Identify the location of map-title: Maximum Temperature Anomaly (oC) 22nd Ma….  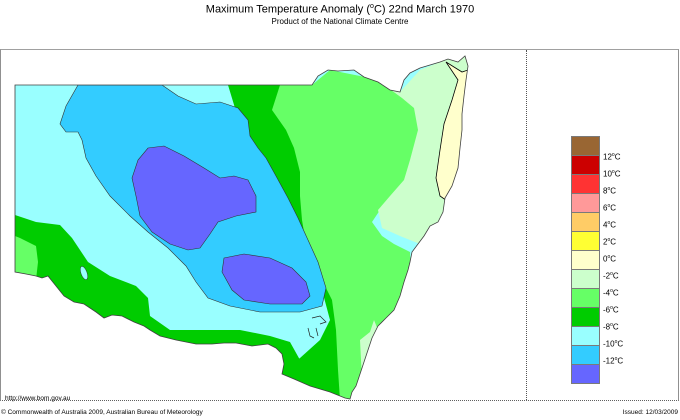
(340, 8).